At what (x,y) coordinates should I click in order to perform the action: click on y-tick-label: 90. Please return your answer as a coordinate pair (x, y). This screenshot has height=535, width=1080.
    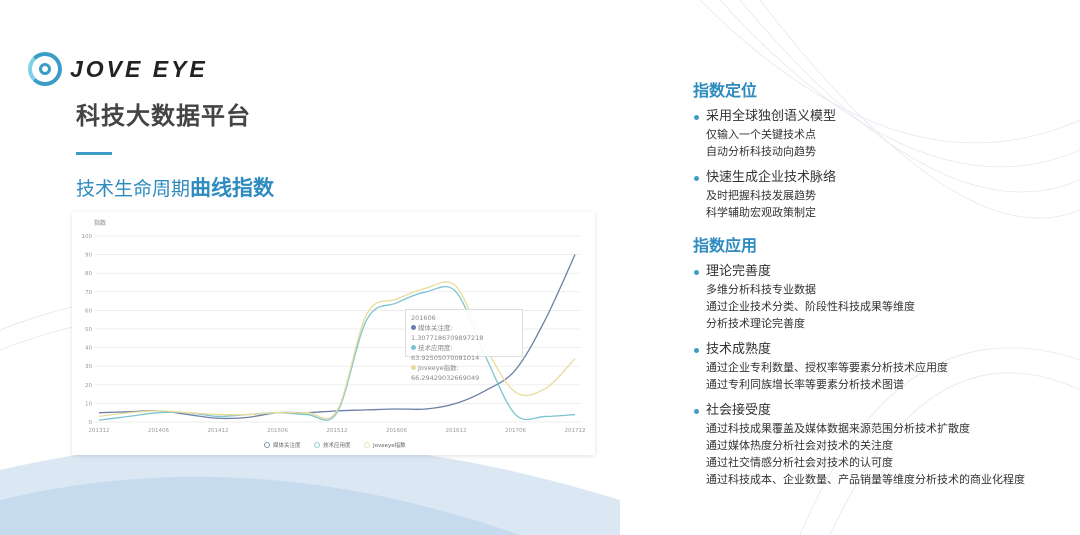
    Looking at the image, I should click on (88, 256).